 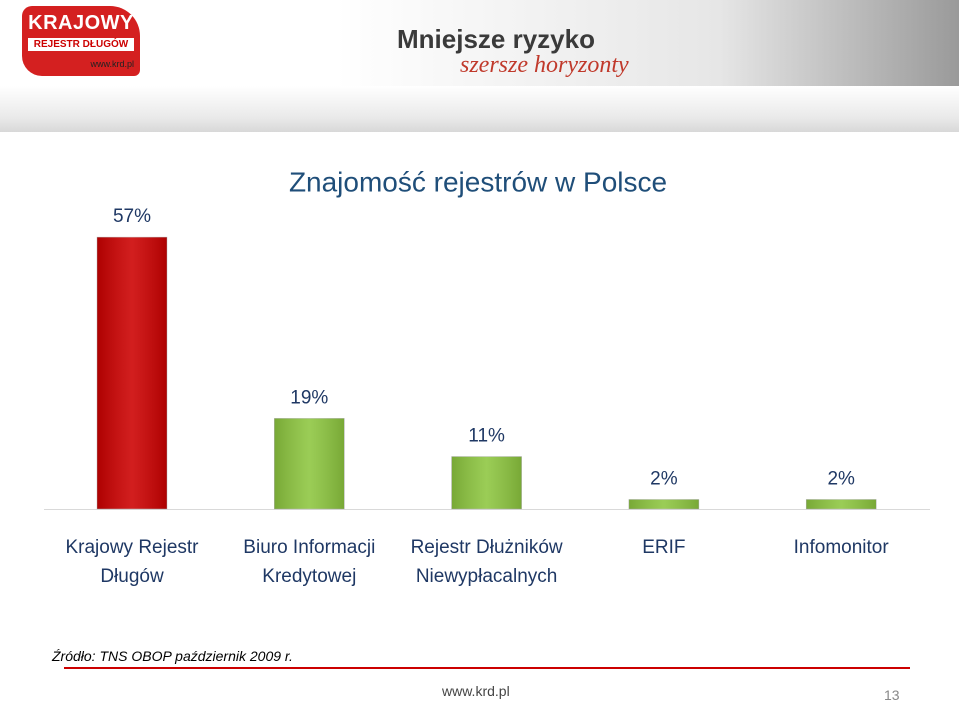 What do you see at coordinates (309, 397) in the screenshot?
I see `value-label: 19%` at bounding box center [309, 397].